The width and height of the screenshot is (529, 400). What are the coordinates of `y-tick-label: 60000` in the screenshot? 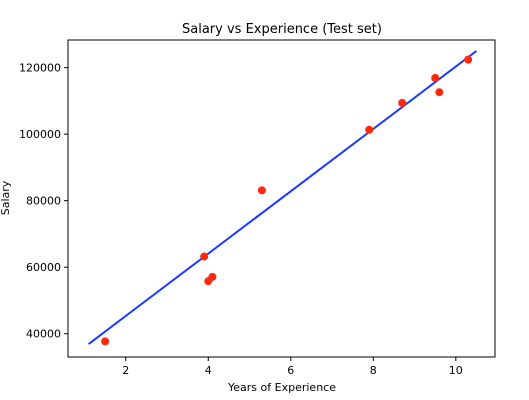 It's located at (43, 267).